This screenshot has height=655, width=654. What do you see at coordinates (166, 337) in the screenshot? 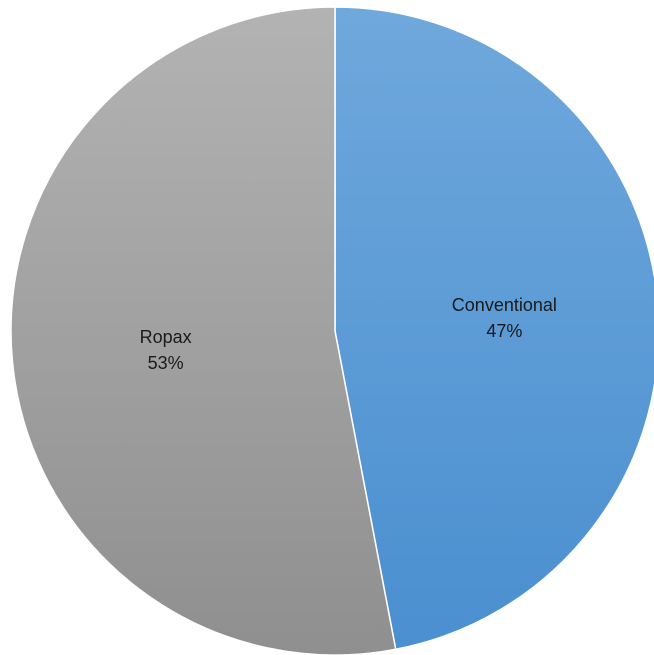
I see `slice-label-ropax: Ropax` at bounding box center [166, 337].